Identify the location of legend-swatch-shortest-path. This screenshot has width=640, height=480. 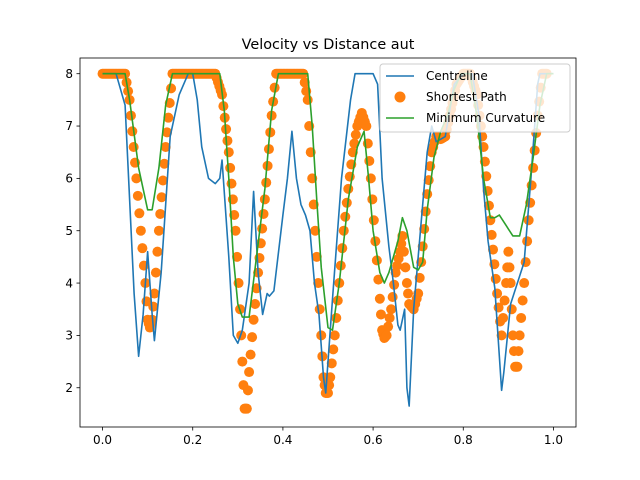
(400, 97).